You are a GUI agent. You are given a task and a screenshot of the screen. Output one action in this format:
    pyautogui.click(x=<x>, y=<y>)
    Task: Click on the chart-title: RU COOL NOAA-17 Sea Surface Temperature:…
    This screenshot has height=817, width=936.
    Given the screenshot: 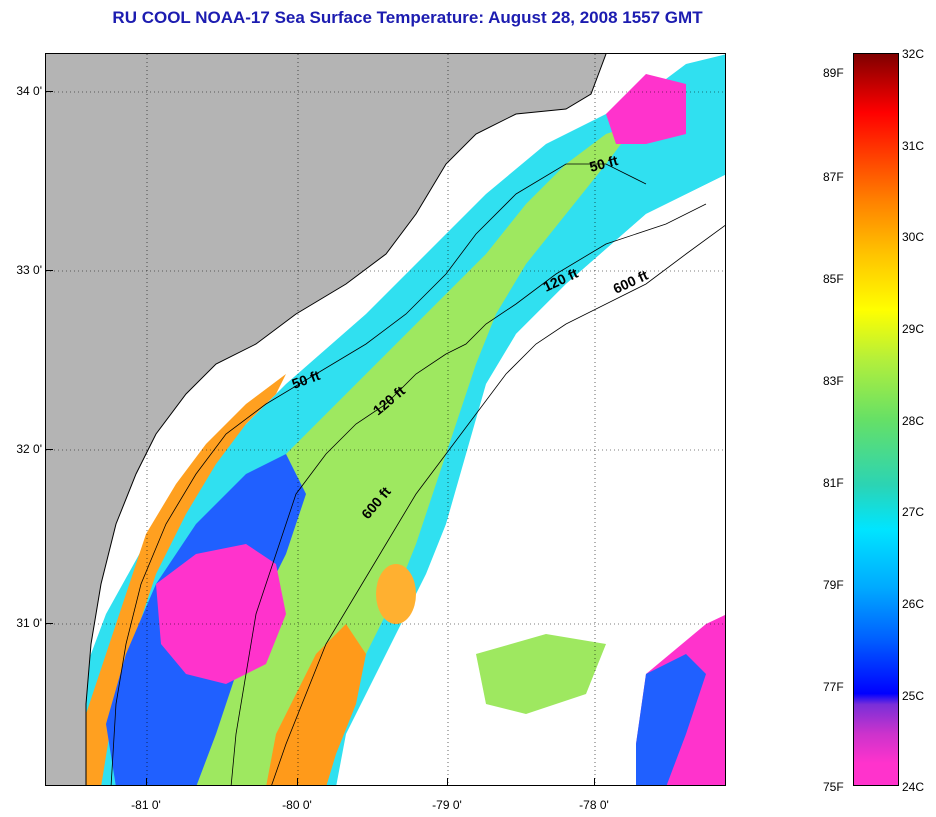 What is the action you would take?
    pyautogui.click(x=407, y=17)
    